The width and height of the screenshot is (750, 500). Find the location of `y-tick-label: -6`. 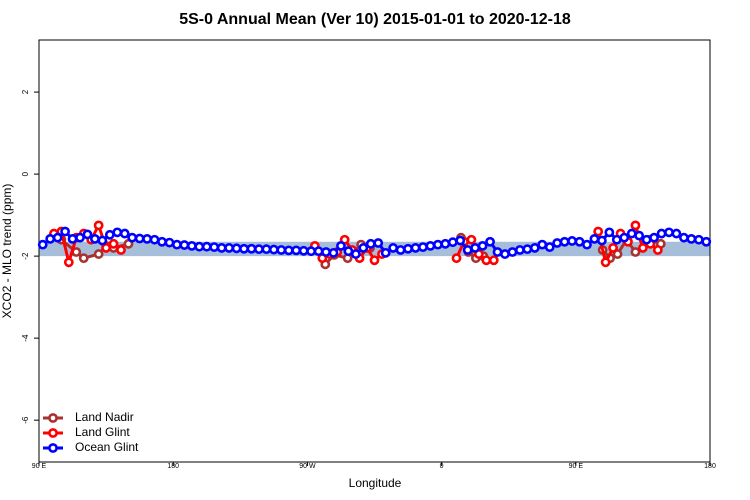

y-tick-label: -6 is located at coordinates (25, 420).